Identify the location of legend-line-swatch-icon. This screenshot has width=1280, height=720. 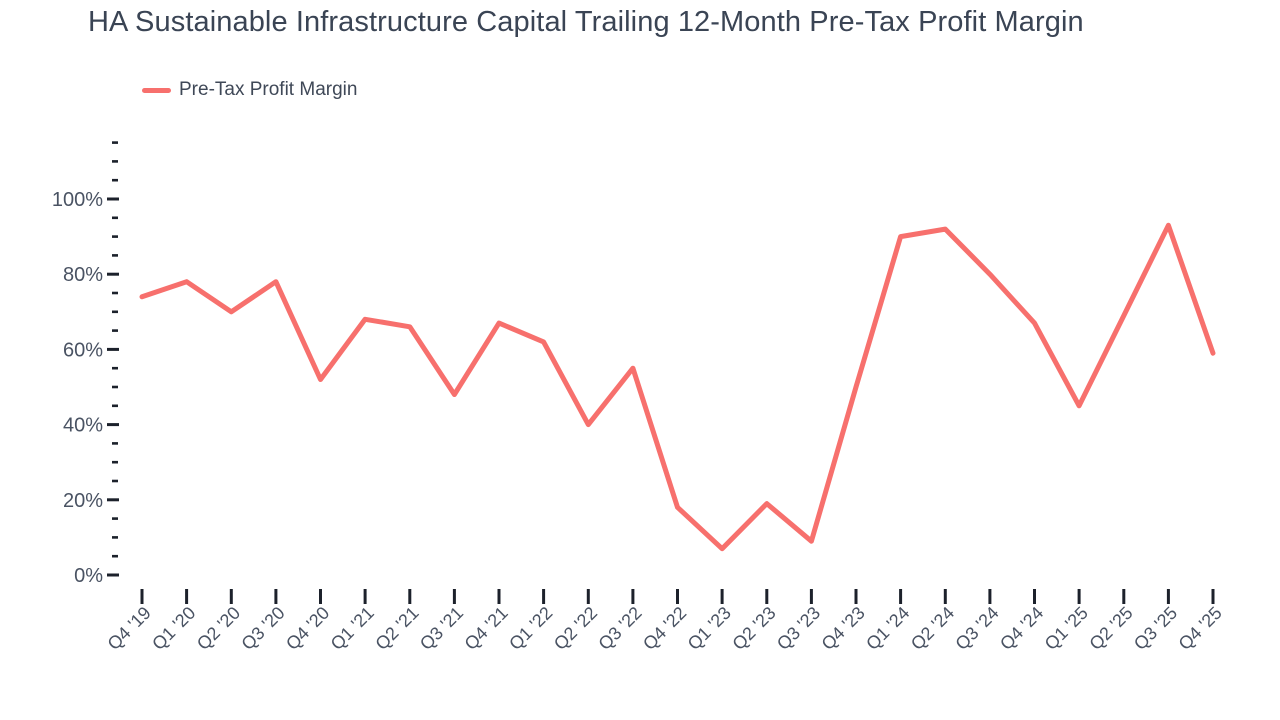
(156, 90).